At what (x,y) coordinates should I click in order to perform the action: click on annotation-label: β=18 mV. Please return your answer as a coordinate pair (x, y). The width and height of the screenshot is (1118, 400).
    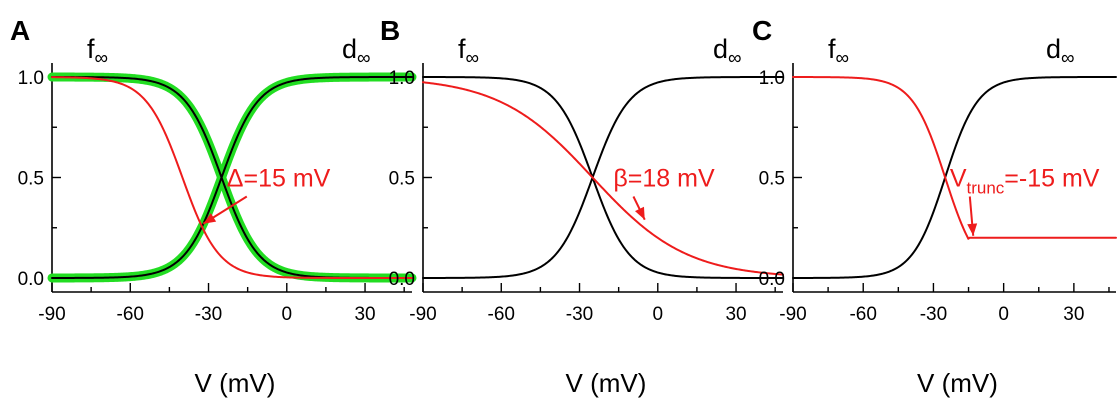
    Looking at the image, I should click on (664, 179).